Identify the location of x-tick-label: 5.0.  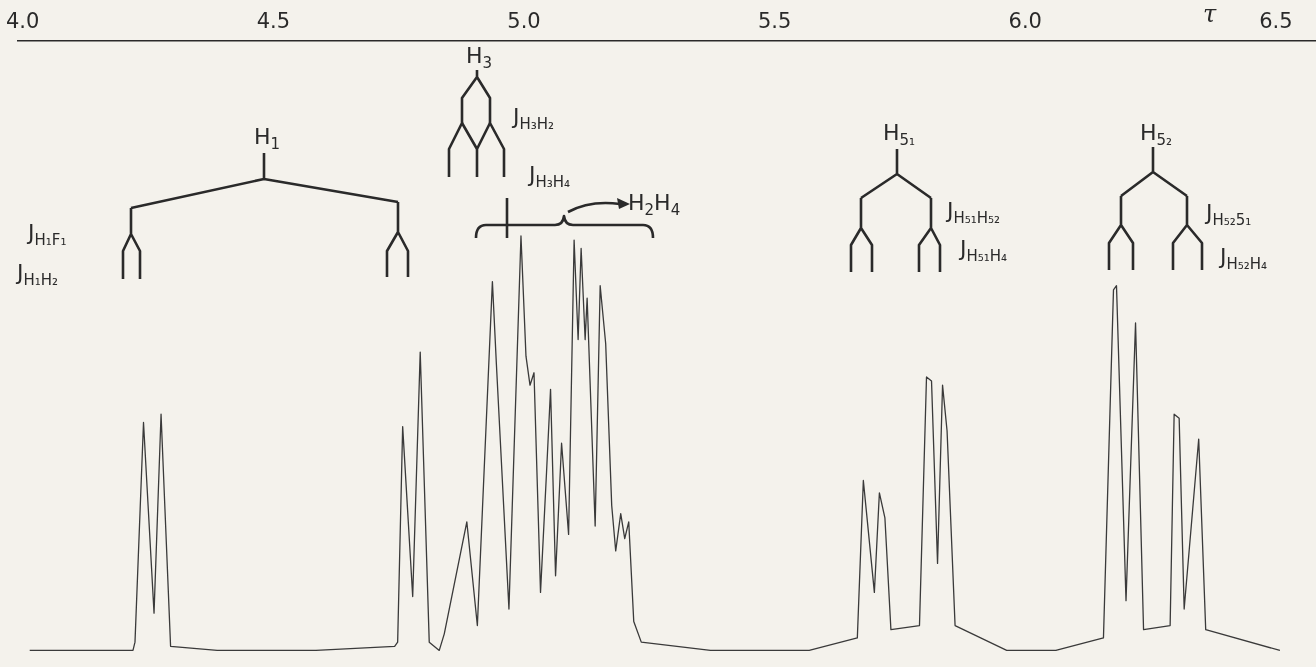
(524, 21).